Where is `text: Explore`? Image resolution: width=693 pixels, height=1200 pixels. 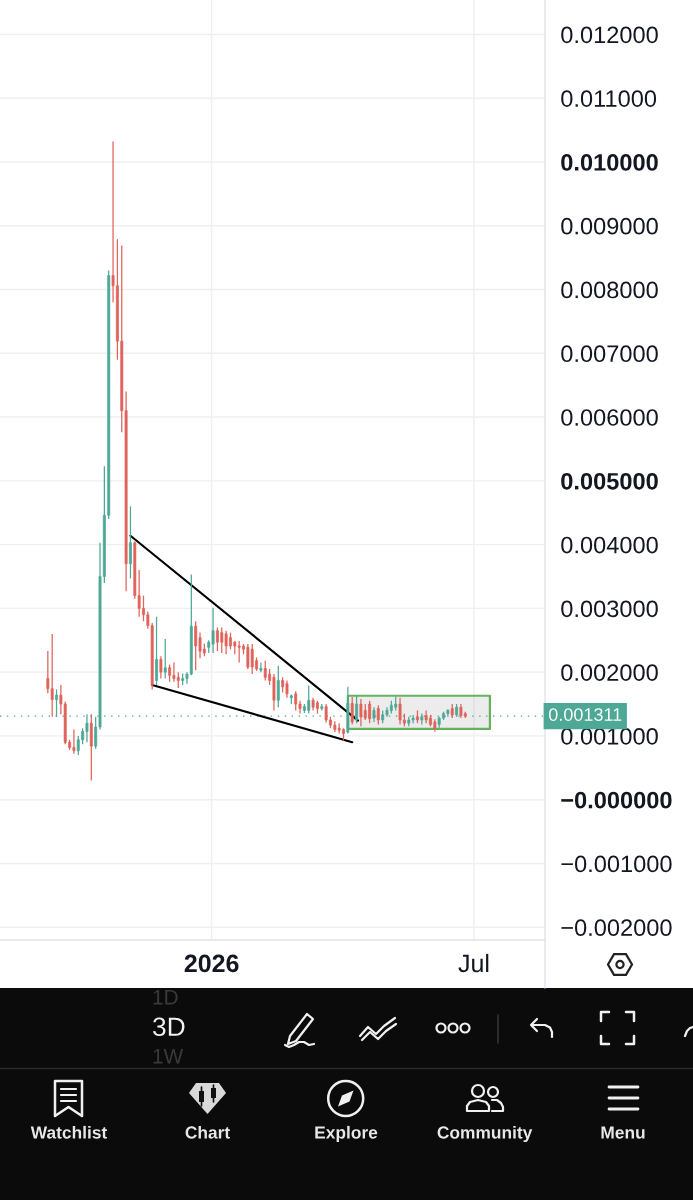 text: Explore is located at coordinates (346, 1134).